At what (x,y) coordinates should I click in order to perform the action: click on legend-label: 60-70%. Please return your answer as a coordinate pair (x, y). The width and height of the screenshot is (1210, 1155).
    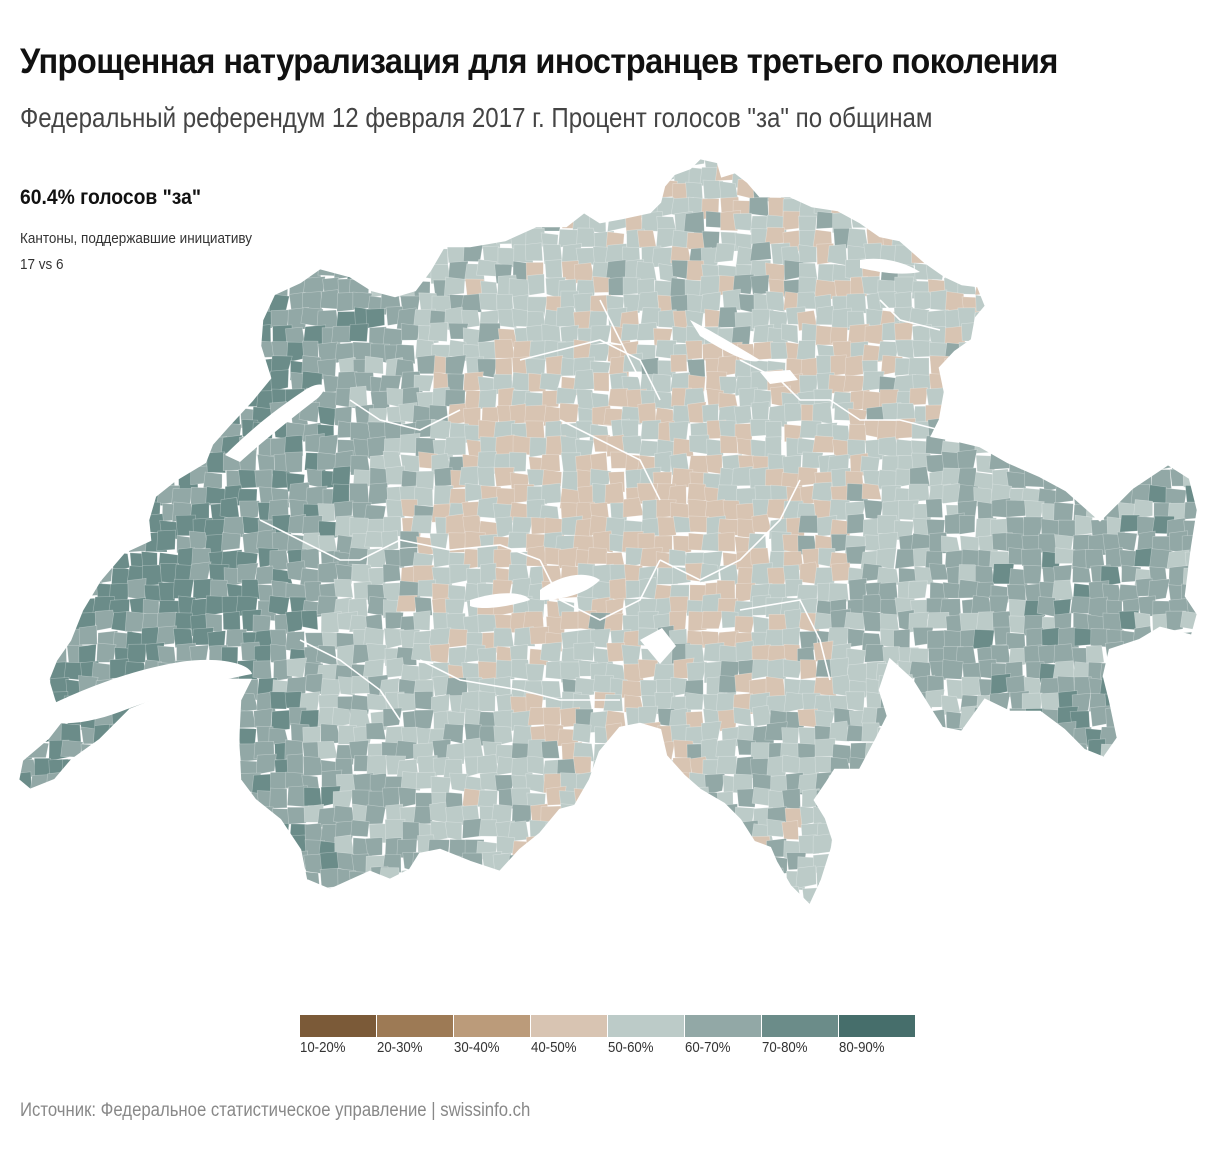
    Looking at the image, I should click on (708, 1047).